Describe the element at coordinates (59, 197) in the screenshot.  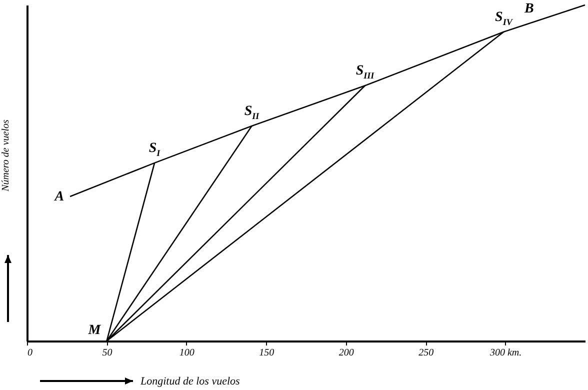
I see `annotation: A` at that location.